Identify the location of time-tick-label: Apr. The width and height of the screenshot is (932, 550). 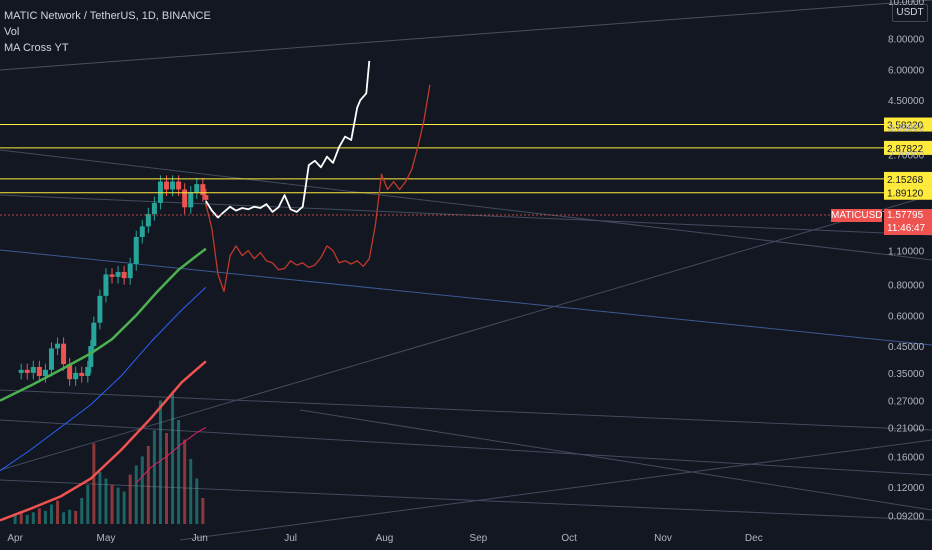
(15, 538).